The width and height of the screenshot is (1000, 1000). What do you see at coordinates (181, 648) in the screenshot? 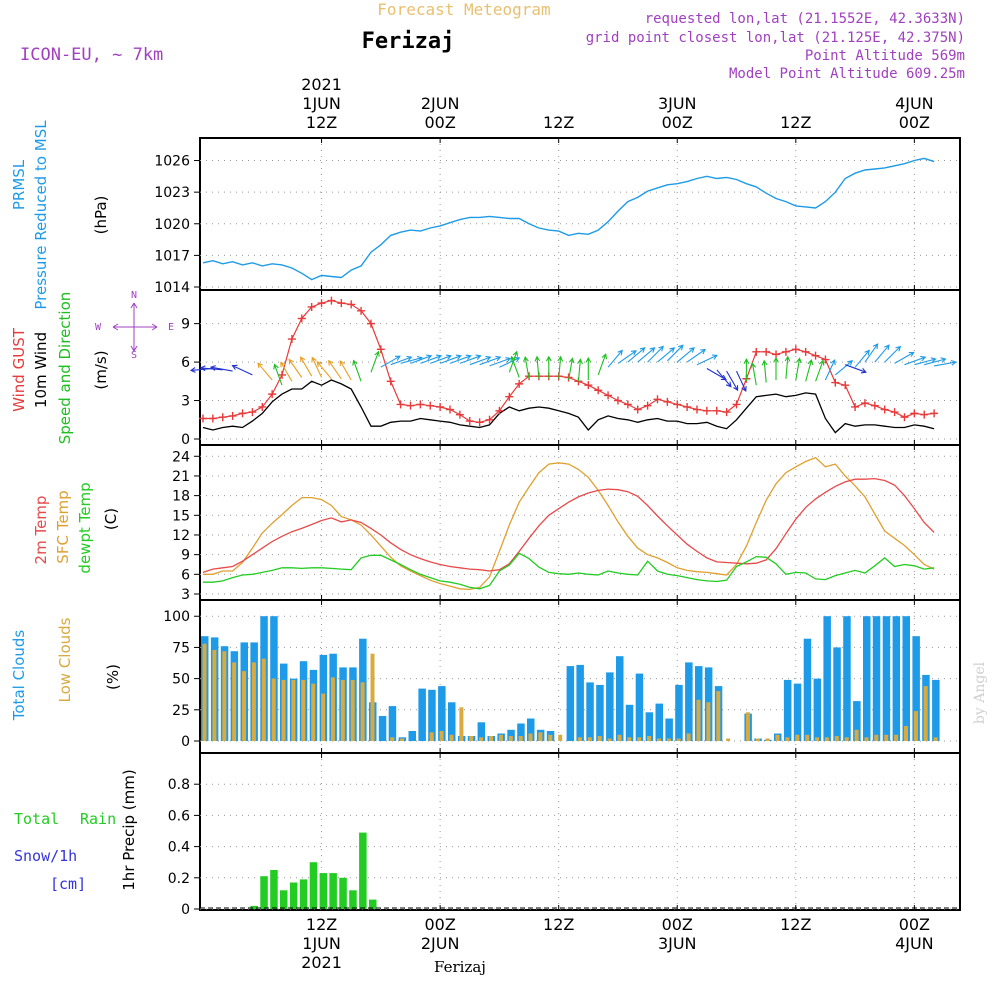
I see `clouds-ytick-label: 75` at bounding box center [181, 648].